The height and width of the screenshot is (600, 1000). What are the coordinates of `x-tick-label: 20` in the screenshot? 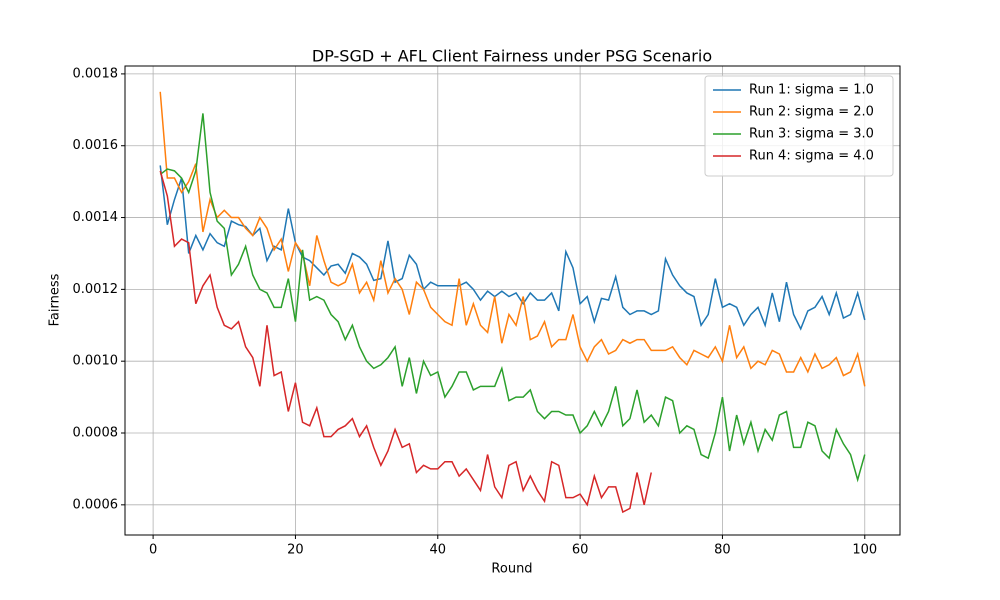 It's located at (295, 550).